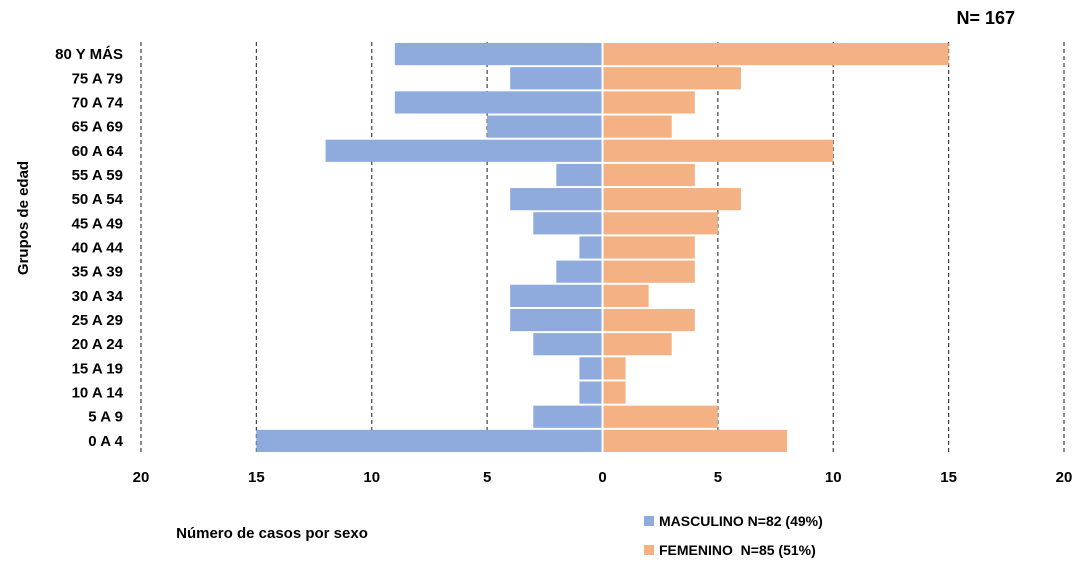 The height and width of the screenshot is (563, 1074). Describe the element at coordinates (97, 223) in the screenshot. I see `category-label: 45 A 49` at that location.